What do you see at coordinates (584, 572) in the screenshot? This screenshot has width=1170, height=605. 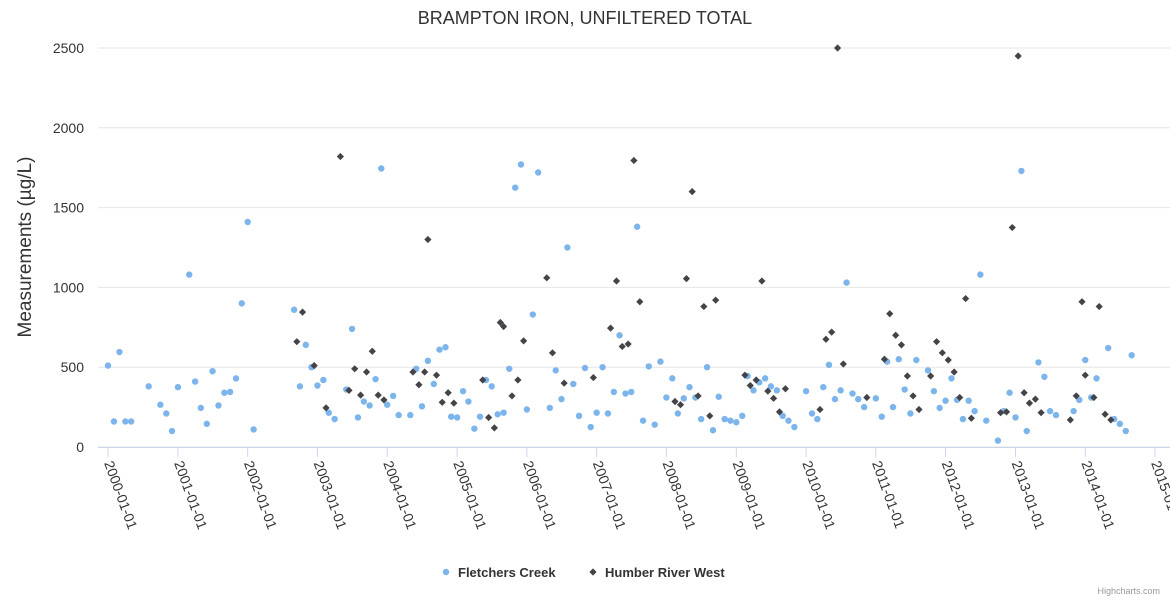 I see `legend: Fletchers Creek Humber River West` at bounding box center [584, 572].